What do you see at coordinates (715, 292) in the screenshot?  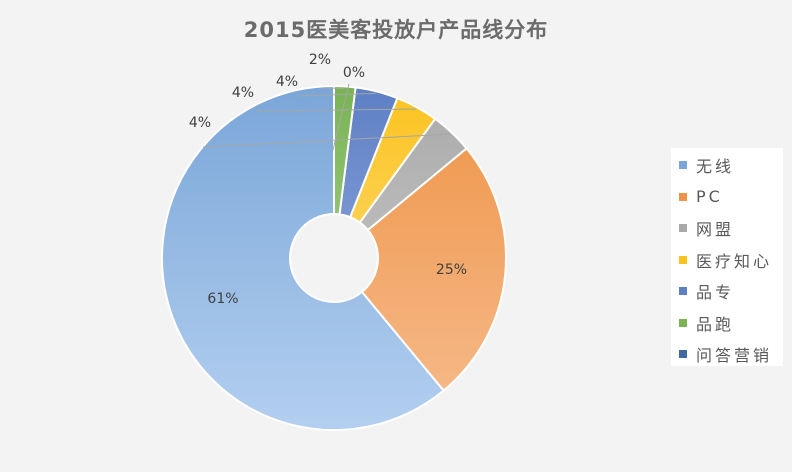 I see `legend-label: 品专` at bounding box center [715, 292].